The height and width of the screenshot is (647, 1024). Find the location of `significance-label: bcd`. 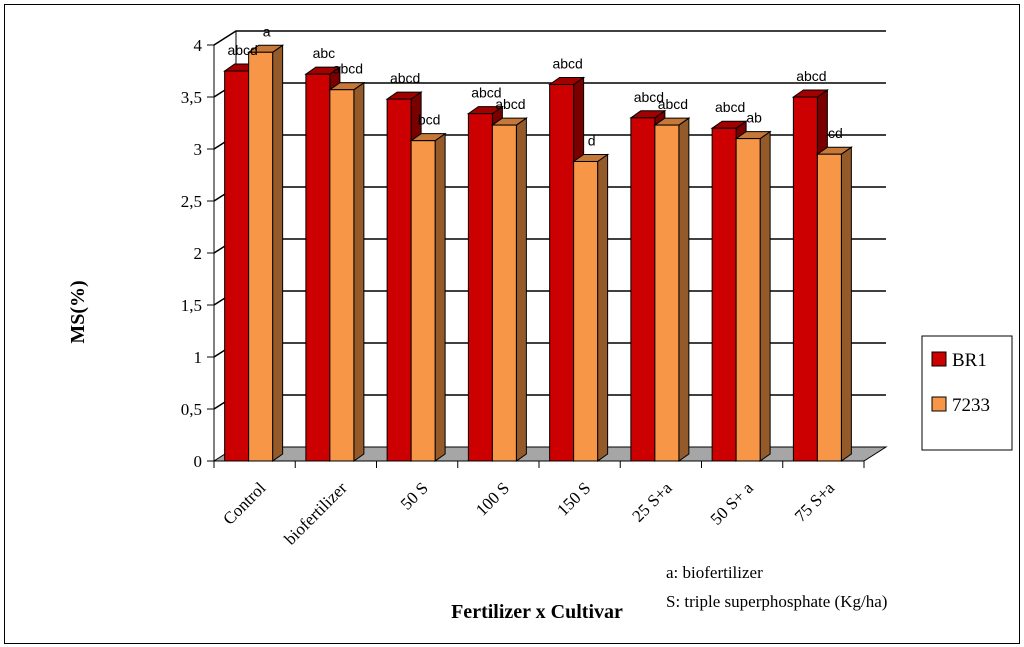

significance-label: bcd is located at coordinates (429, 120).